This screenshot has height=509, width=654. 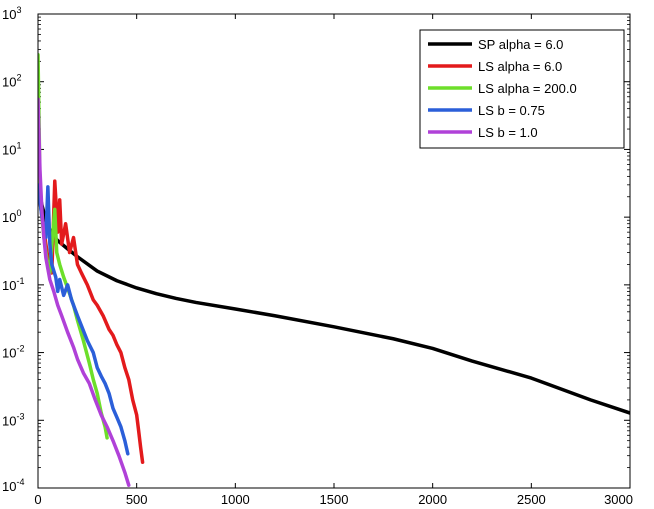 What do you see at coordinates (508, 132) in the screenshot?
I see `legend-label: LS b = 1.0` at bounding box center [508, 132].